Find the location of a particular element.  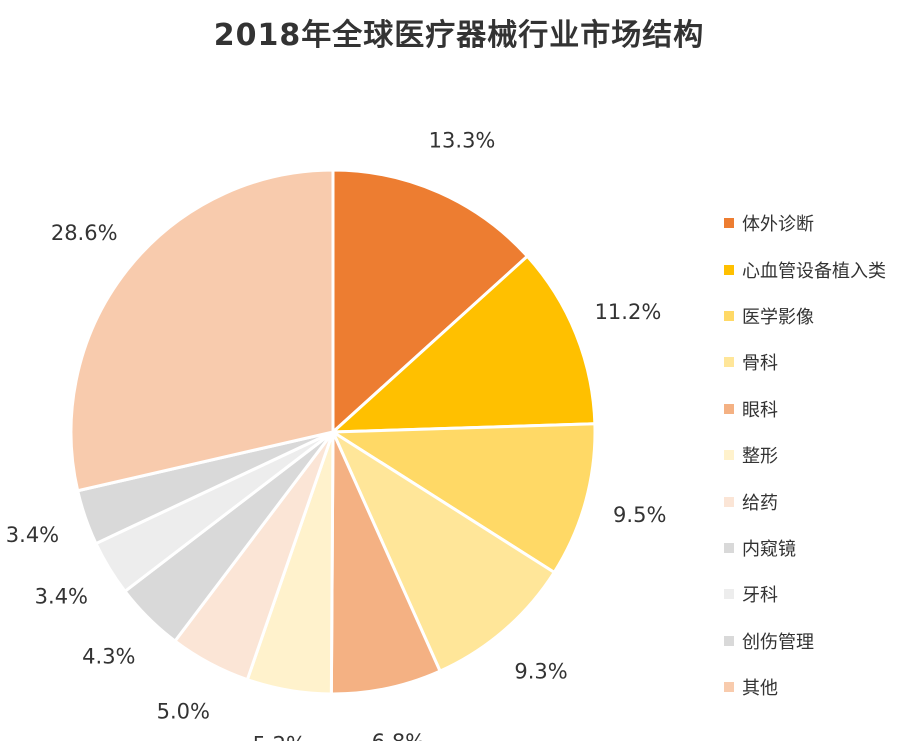

legend-label: 骨科 is located at coordinates (760, 364).